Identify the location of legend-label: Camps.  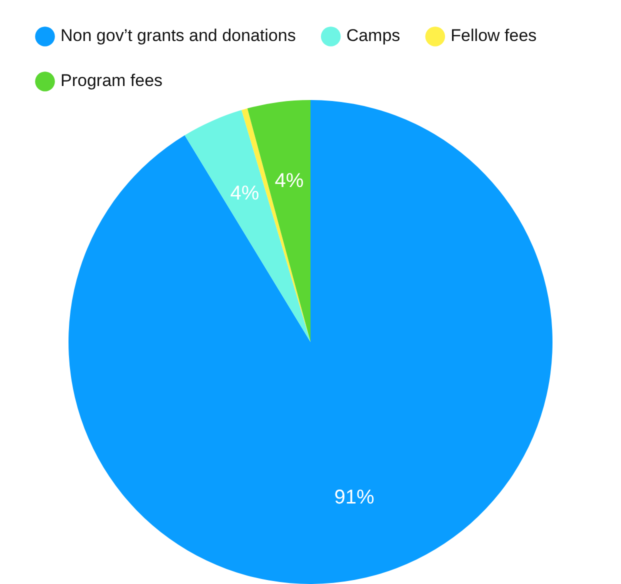
(373, 36).